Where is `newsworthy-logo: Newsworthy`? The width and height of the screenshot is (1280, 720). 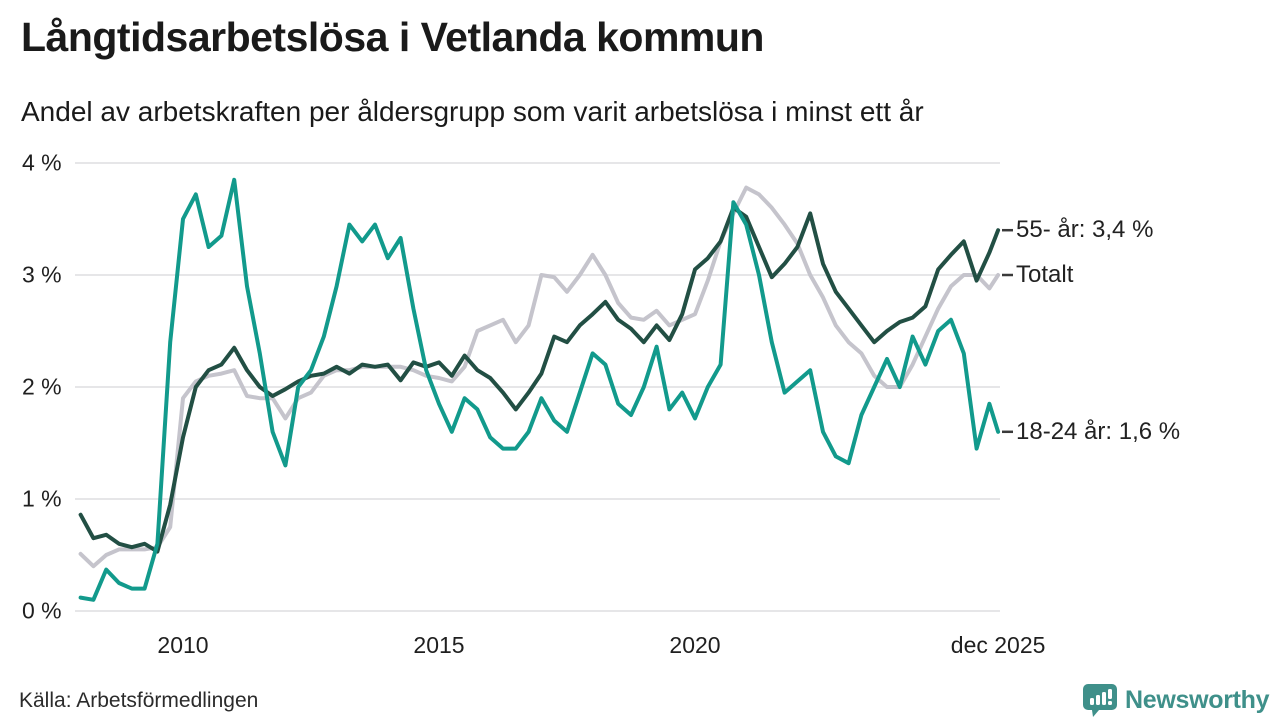 newsworthy-logo: Newsworthy is located at coordinates (1176, 700).